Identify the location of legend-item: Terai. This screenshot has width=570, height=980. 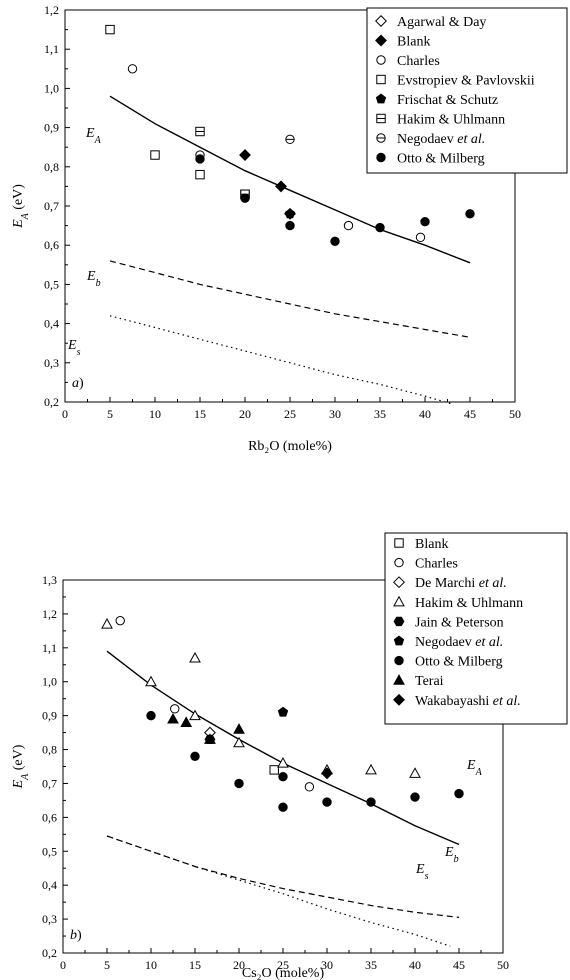
(418, 681).